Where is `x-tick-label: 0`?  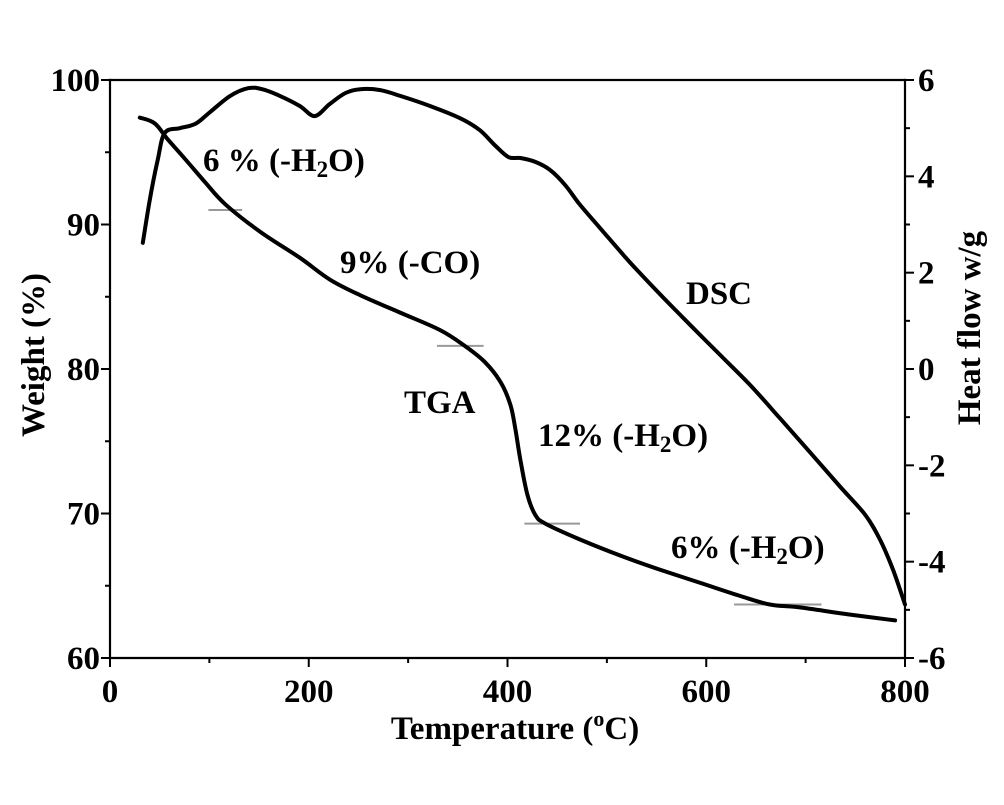
x-tick-label: 0 is located at coordinates (110, 692).